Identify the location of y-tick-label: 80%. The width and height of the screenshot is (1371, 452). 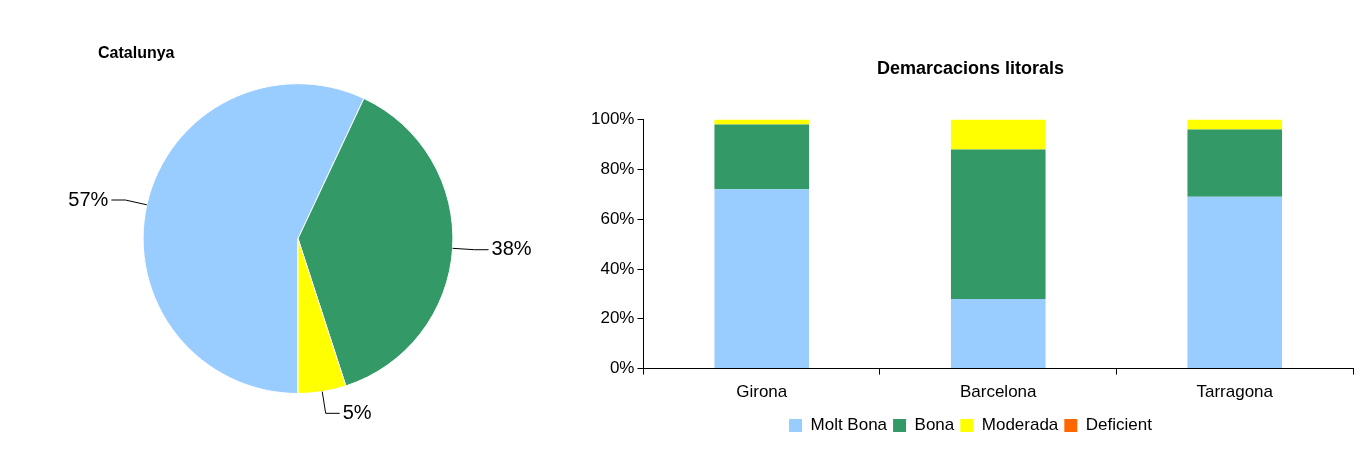
(617, 169).